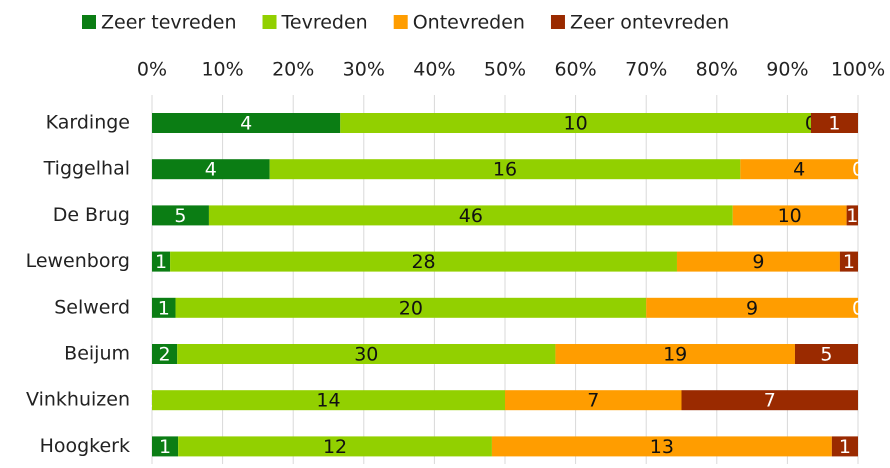  I want to click on y-tick-label: Hoogkerk, so click(85, 446).